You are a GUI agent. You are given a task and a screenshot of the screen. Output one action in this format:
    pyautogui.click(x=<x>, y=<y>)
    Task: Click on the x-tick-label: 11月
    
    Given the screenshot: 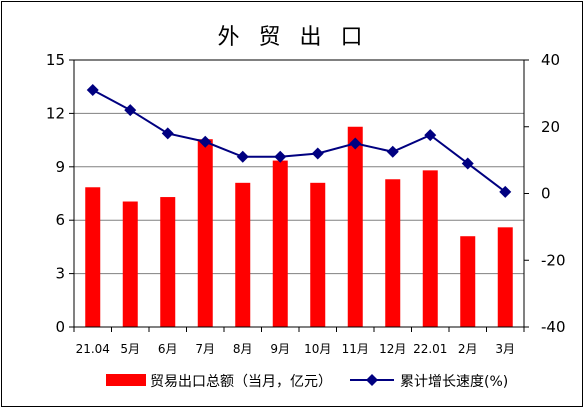 What is the action you would take?
    pyautogui.click(x=355, y=349)
    